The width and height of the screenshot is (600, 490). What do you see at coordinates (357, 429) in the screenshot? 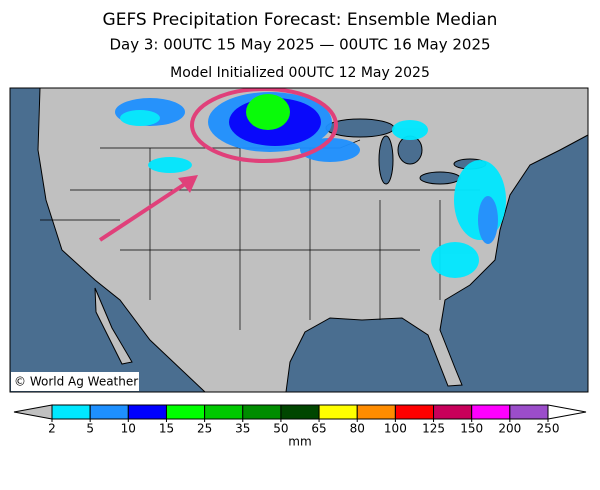
I see `colorbar-tick-label: 80` at bounding box center [357, 429].